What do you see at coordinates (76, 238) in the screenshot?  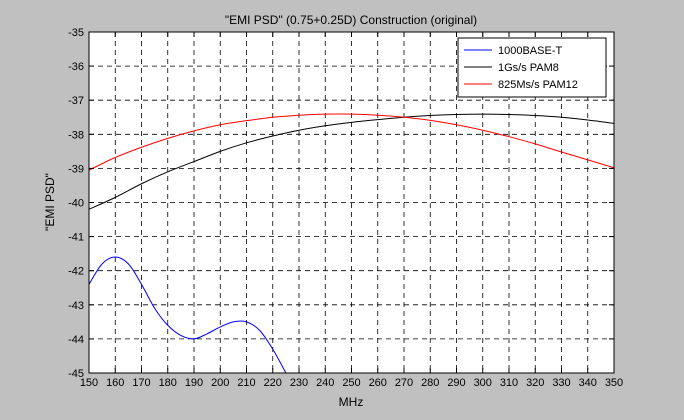 I see `y-tick-label: -41` at bounding box center [76, 238].